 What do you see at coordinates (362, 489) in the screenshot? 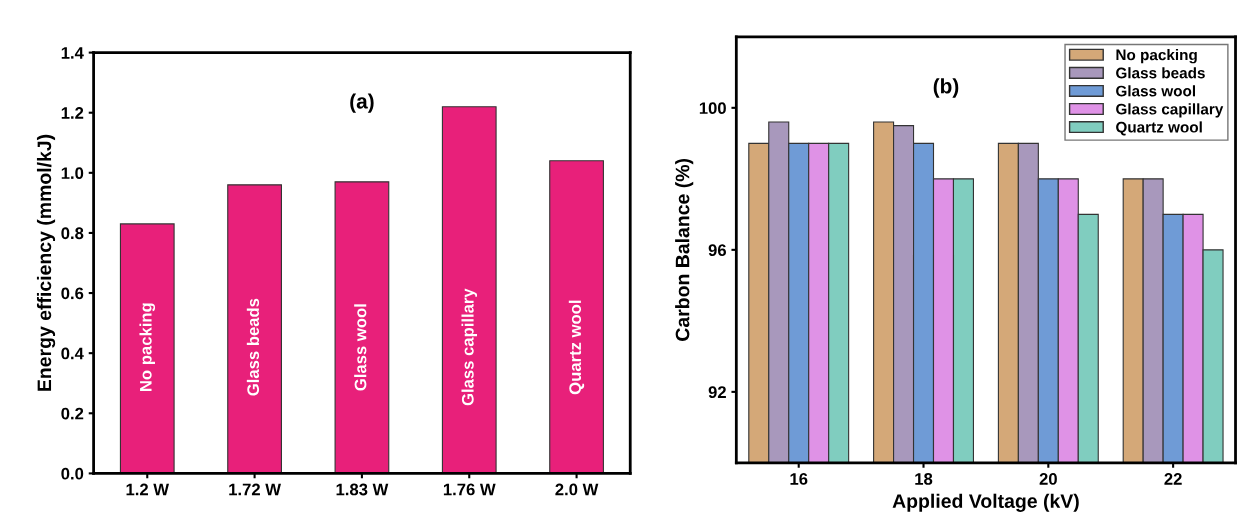
I see `x-tick-label: 1.83 W` at bounding box center [362, 489].